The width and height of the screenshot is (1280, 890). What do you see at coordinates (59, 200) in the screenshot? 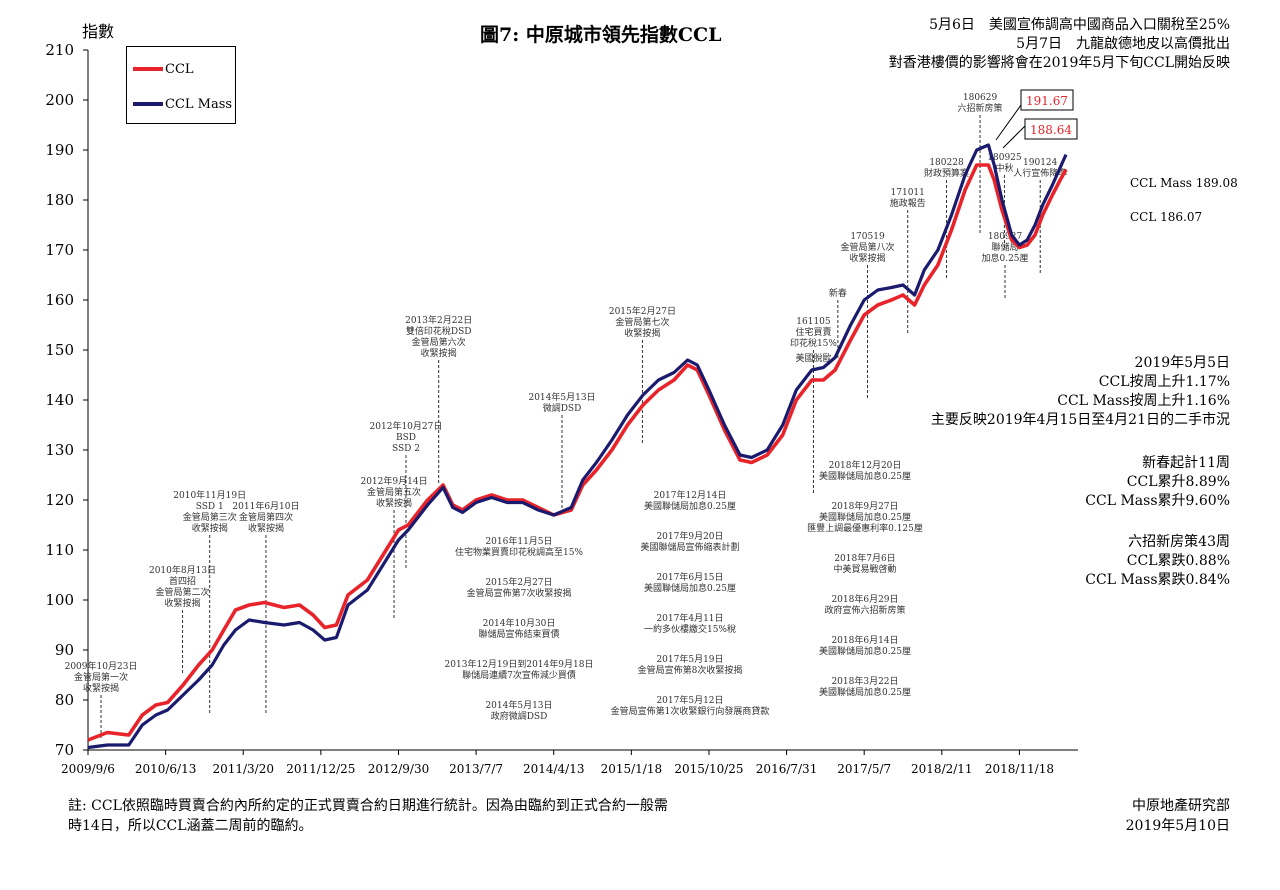
I see `y-tick-label: 180` at bounding box center [59, 200].